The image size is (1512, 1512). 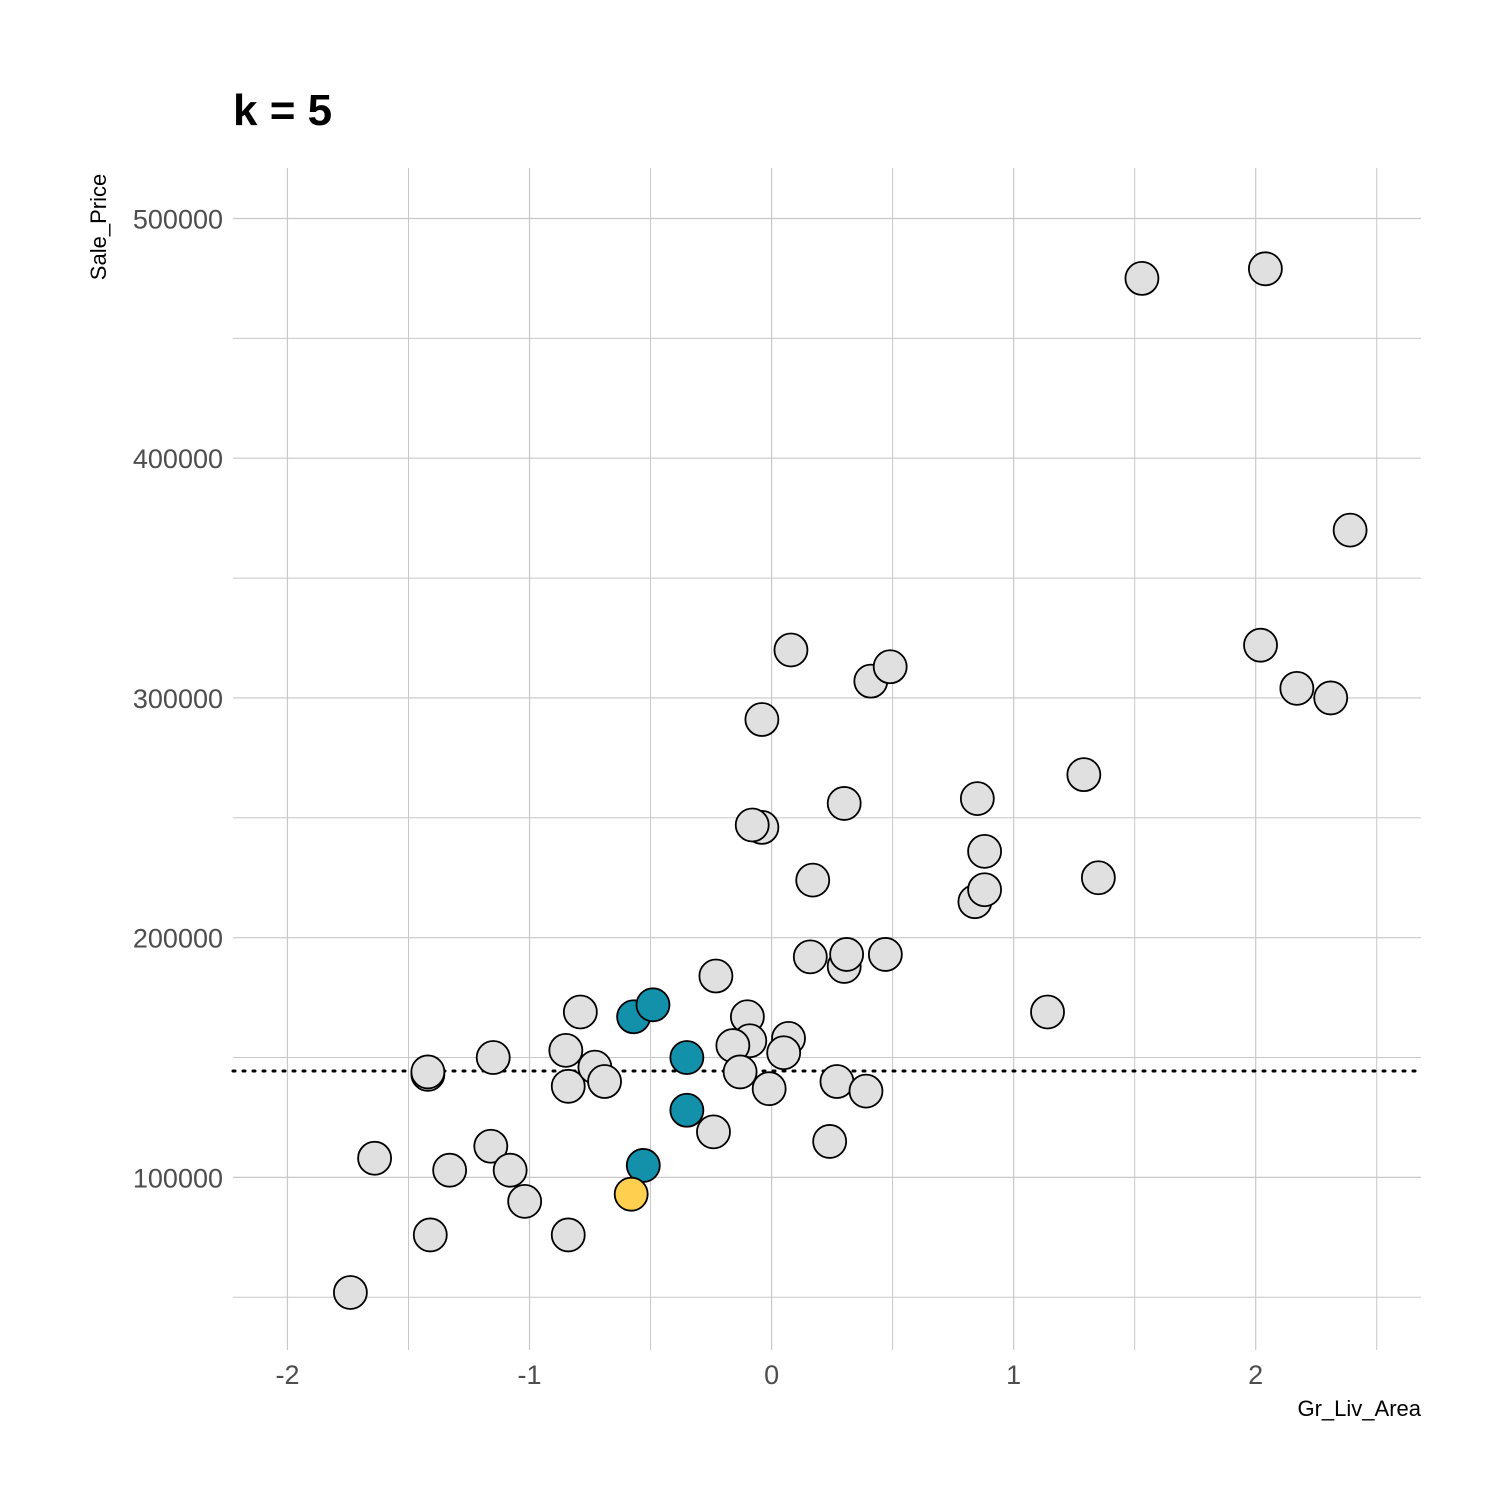 I want to click on y-tick-label: 200000, so click(x=178, y=939).